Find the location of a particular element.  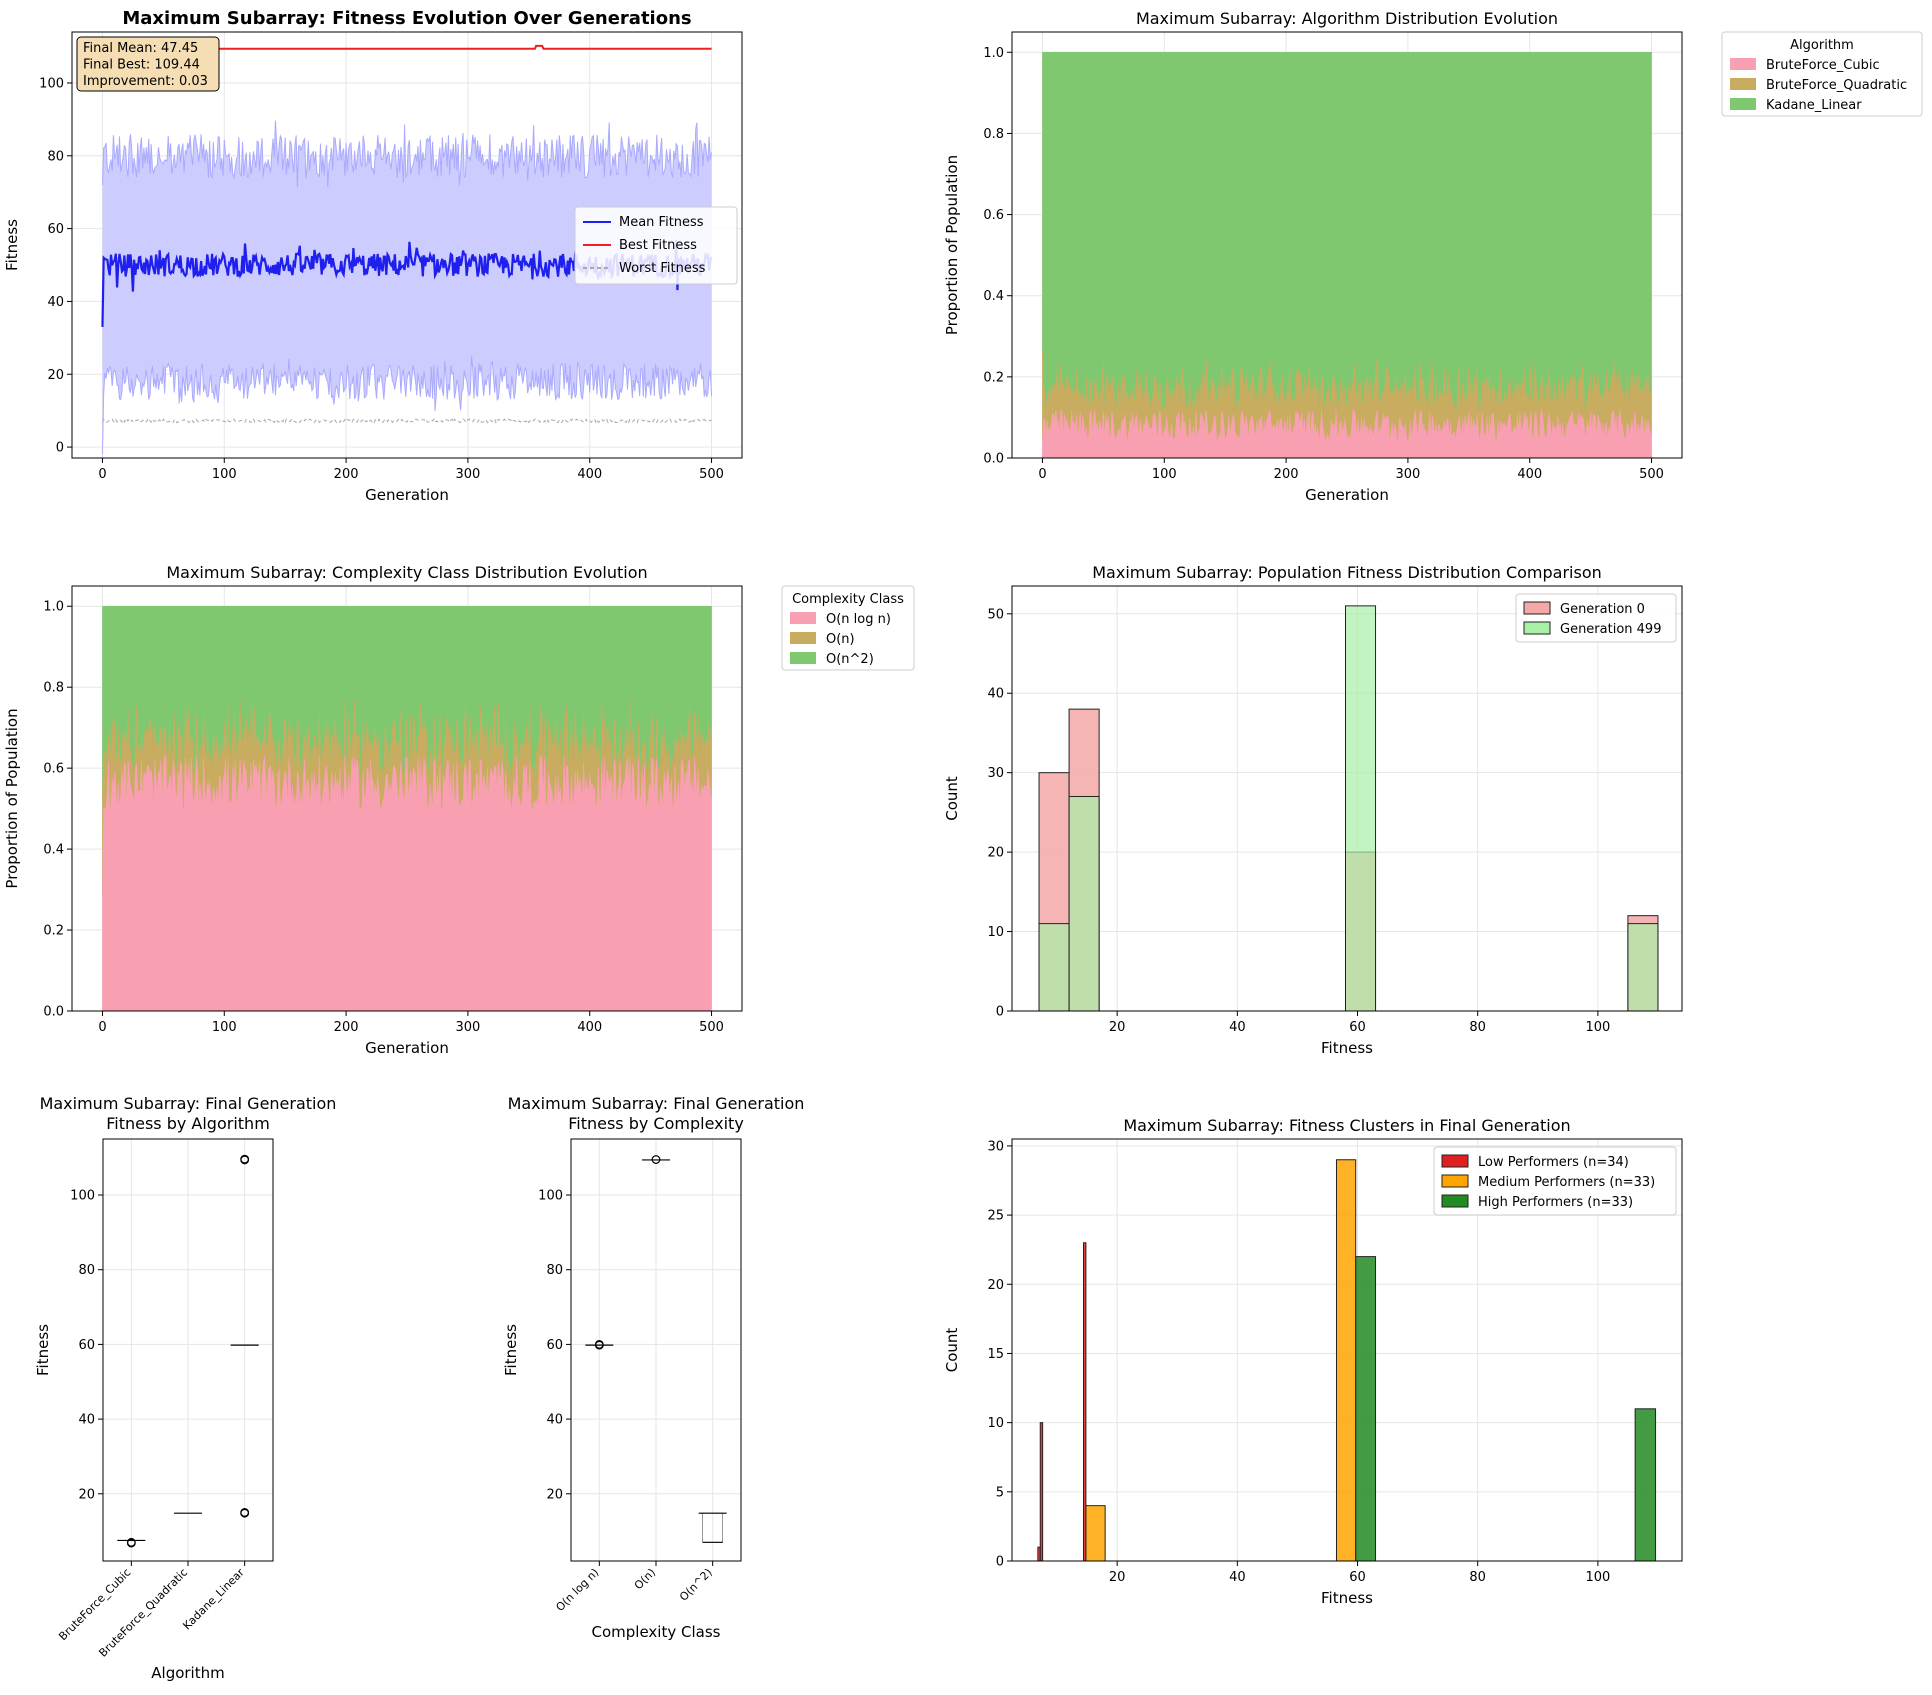

std-band is located at coordinates (407, 287).